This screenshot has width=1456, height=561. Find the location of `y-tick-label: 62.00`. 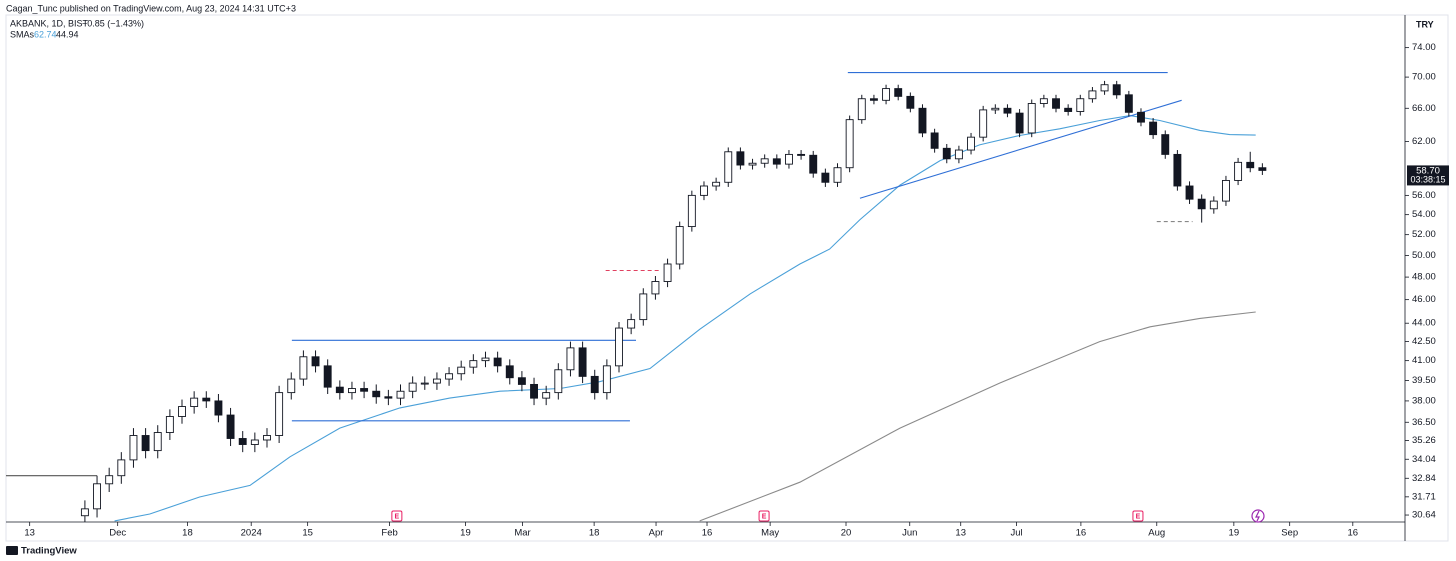

y-tick-label: 62.00 is located at coordinates (1424, 141).